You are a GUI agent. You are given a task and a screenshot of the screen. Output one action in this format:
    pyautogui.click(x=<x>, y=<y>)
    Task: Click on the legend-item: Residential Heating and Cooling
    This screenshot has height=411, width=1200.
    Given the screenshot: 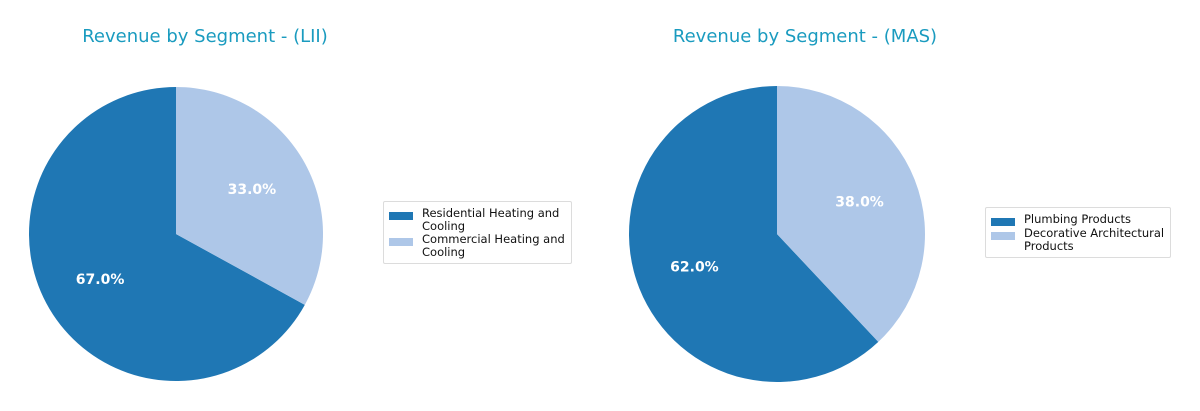 What is the action you would take?
    pyautogui.click(x=477, y=219)
    